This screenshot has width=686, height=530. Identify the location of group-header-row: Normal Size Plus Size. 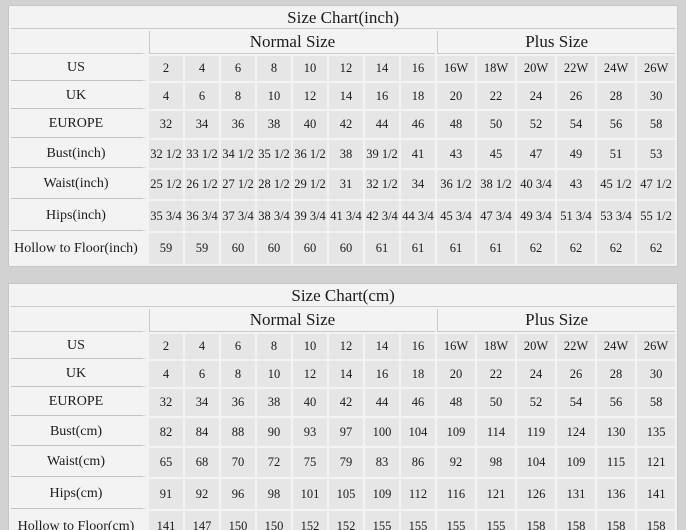
(343, 320).